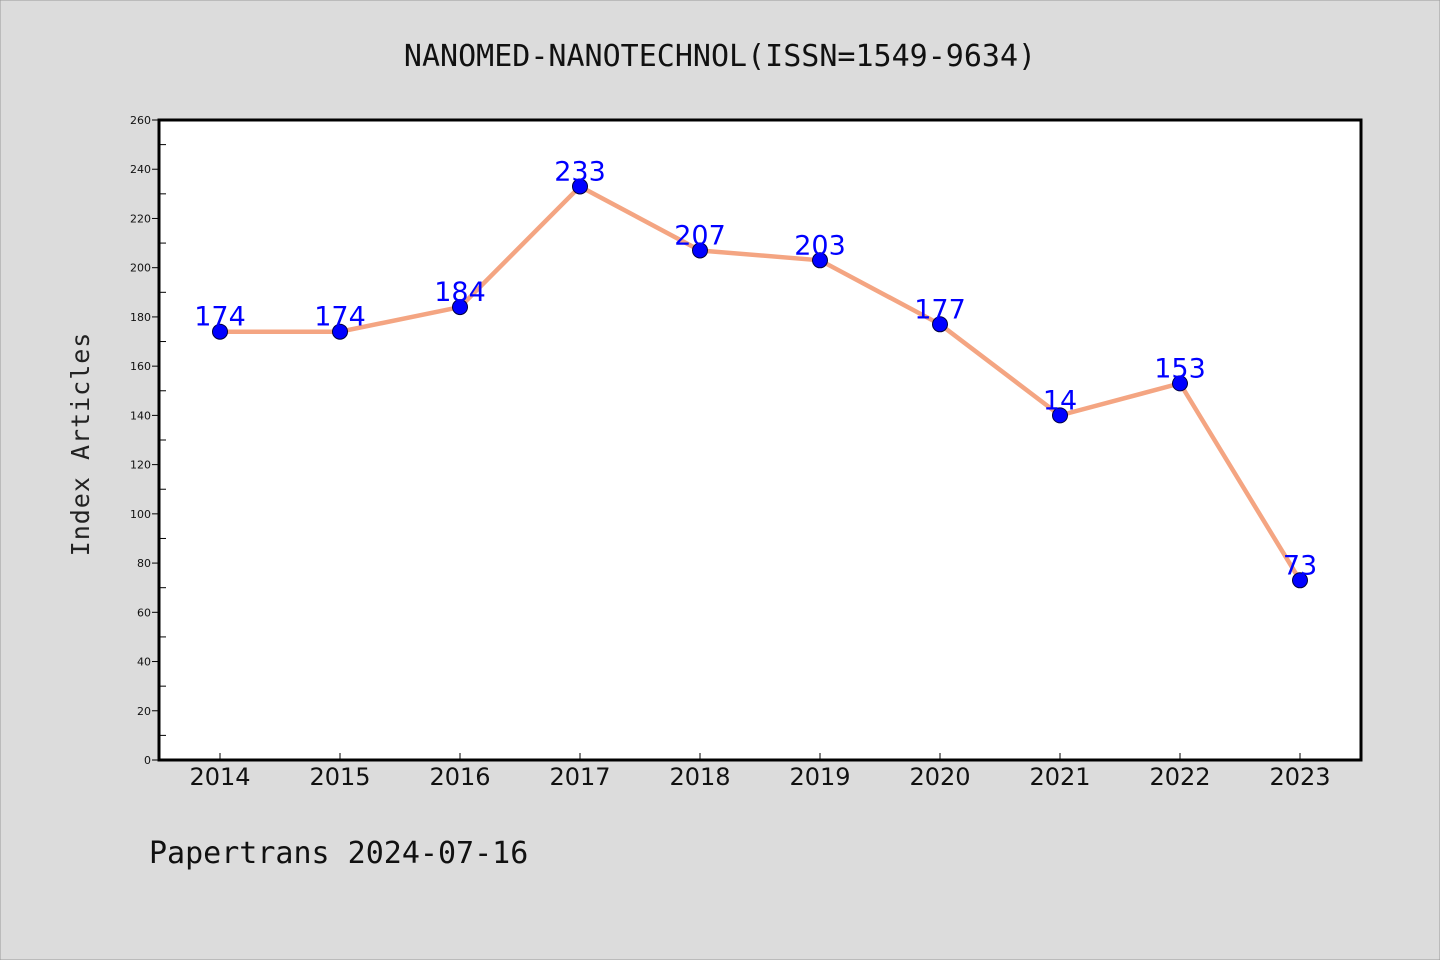 This screenshot has height=960, width=1440. What do you see at coordinates (144, 711) in the screenshot?
I see `y-tick-label: 20` at bounding box center [144, 711].